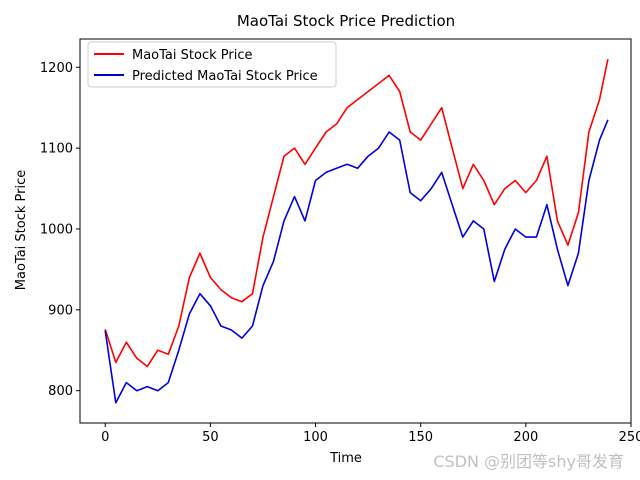  I want to click on y-tick-label: 1000, so click(56, 229).